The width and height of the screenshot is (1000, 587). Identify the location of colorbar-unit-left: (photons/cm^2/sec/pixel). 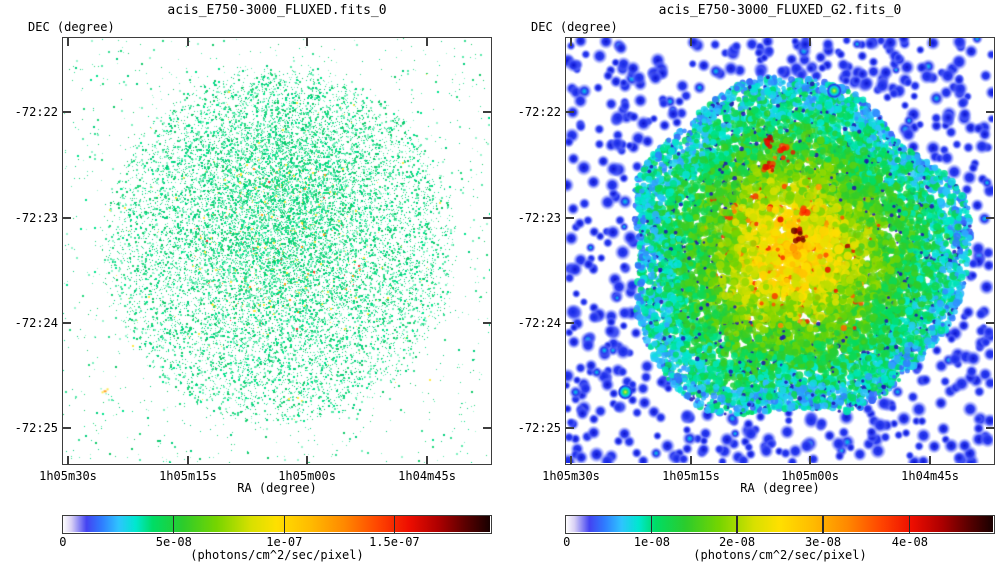
(277, 555).